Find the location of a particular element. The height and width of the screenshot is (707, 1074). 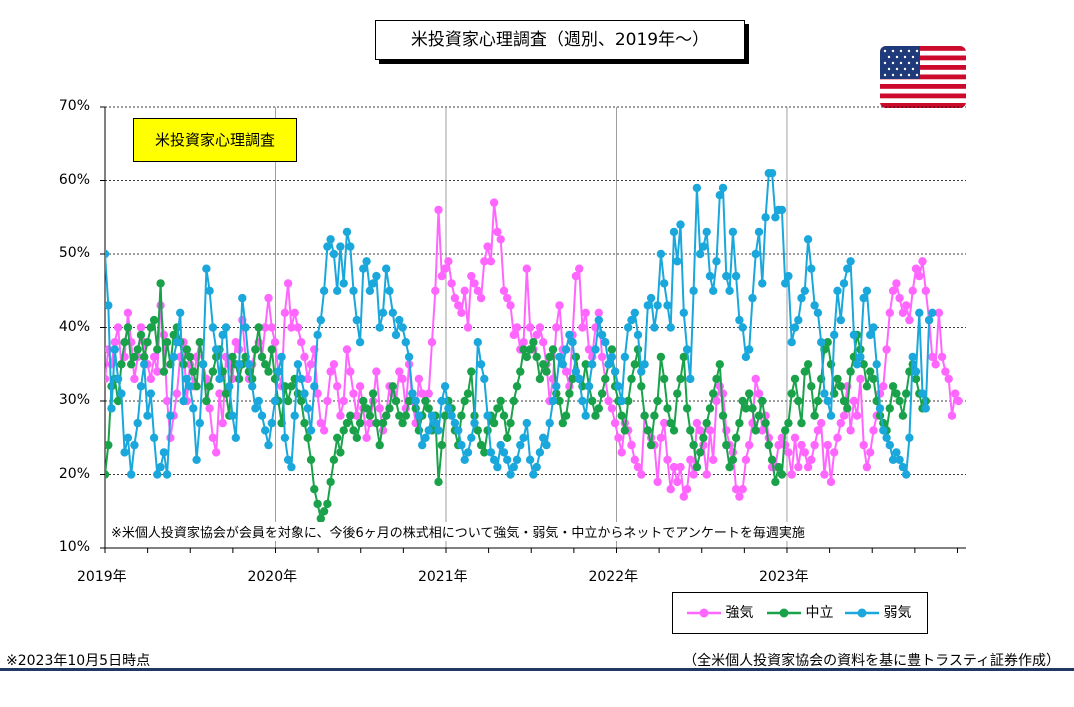

source-note: （全米個人投資家協会の資料を基に豊トラスティ証券作成） is located at coordinates (871, 661).